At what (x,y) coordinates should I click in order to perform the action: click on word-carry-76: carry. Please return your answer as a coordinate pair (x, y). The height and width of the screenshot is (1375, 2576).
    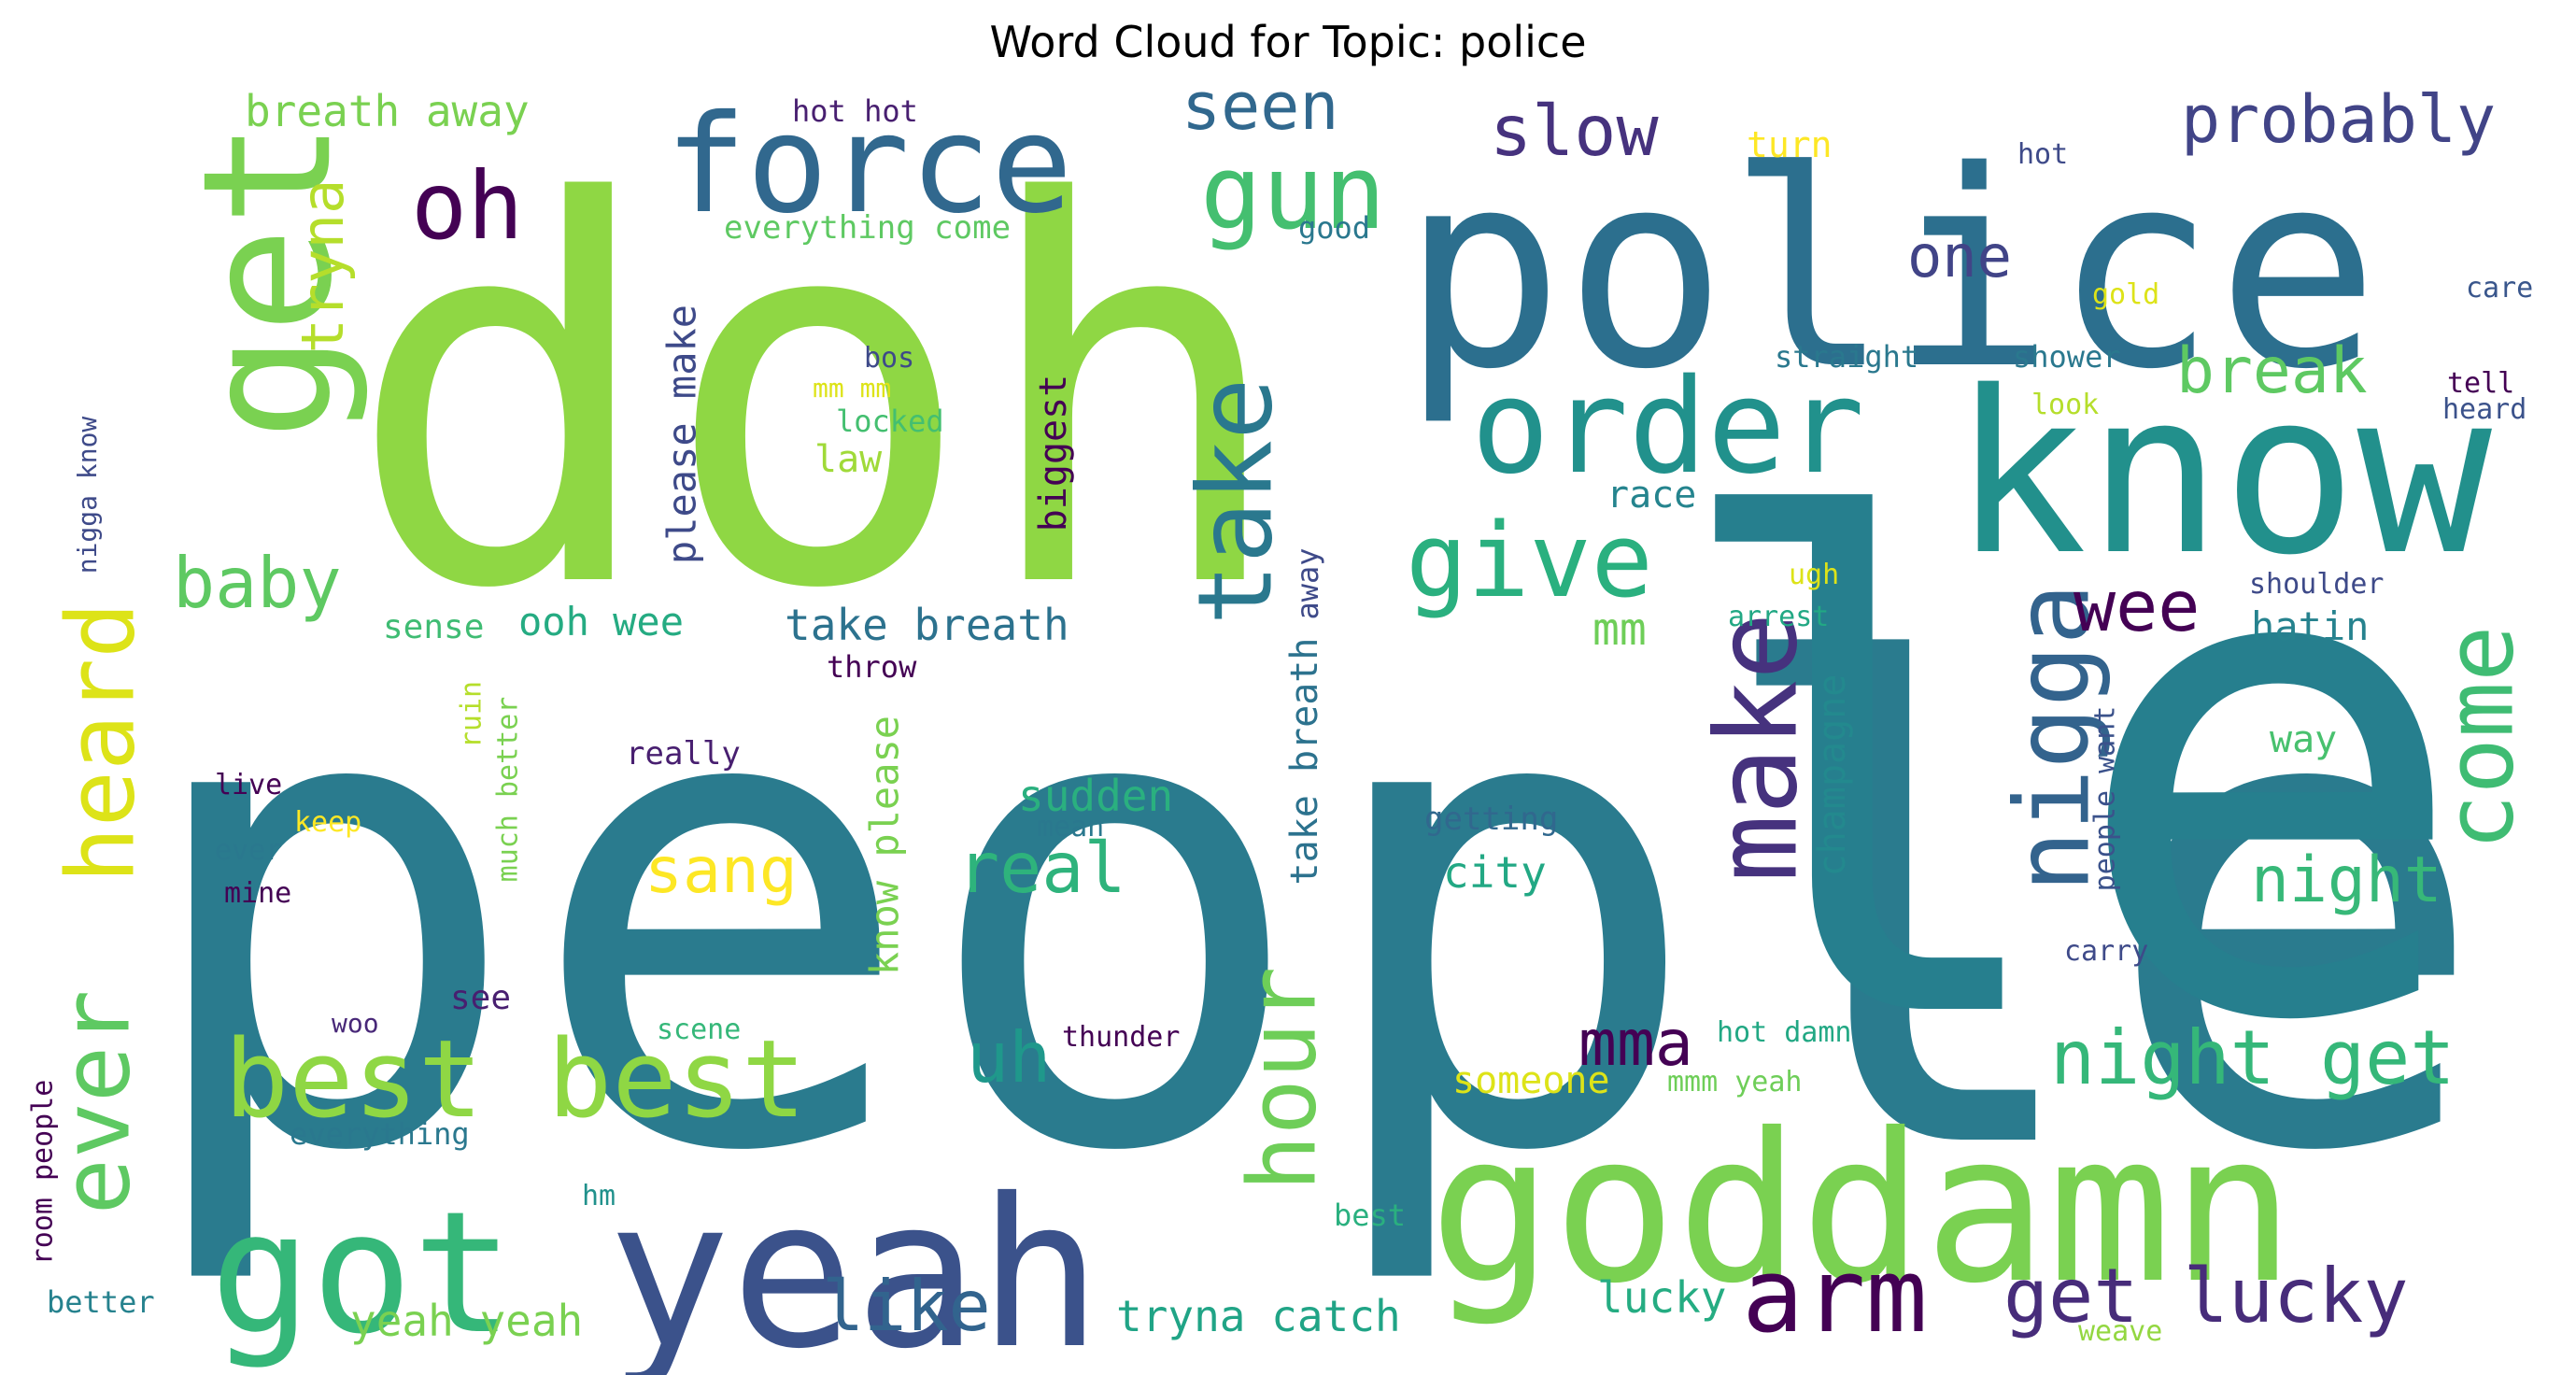
    Looking at the image, I should click on (2106, 951).